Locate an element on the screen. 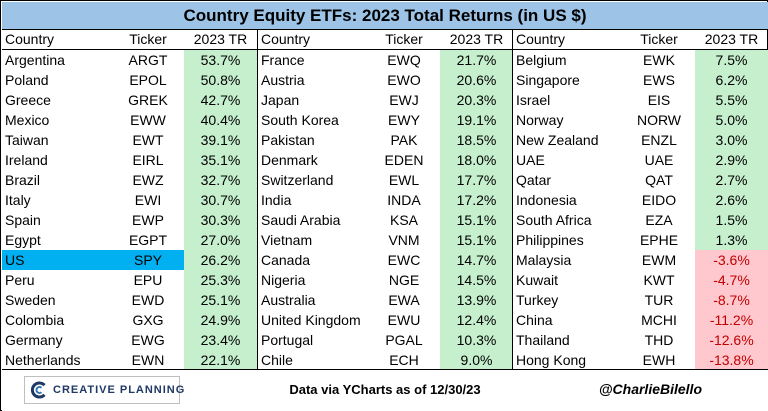 The image size is (768, 411). column-divider is located at coordinates (257, 199).